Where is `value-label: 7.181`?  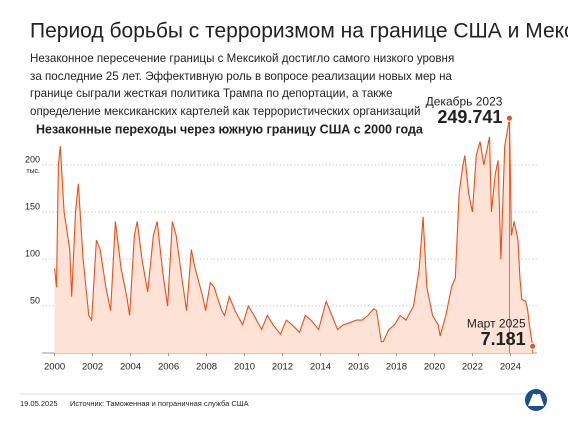
value-label: 7.181 is located at coordinates (503, 339).